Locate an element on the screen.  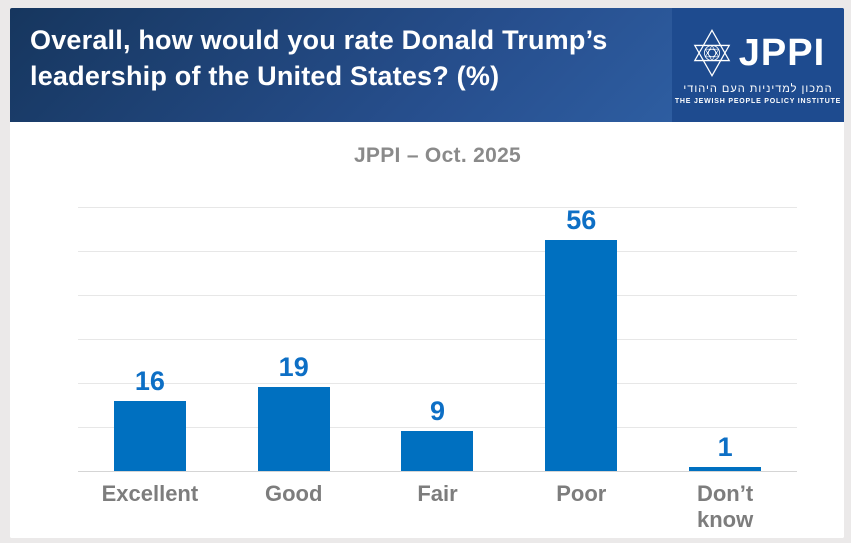
category-label-fair: Fair is located at coordinates (437, 493).